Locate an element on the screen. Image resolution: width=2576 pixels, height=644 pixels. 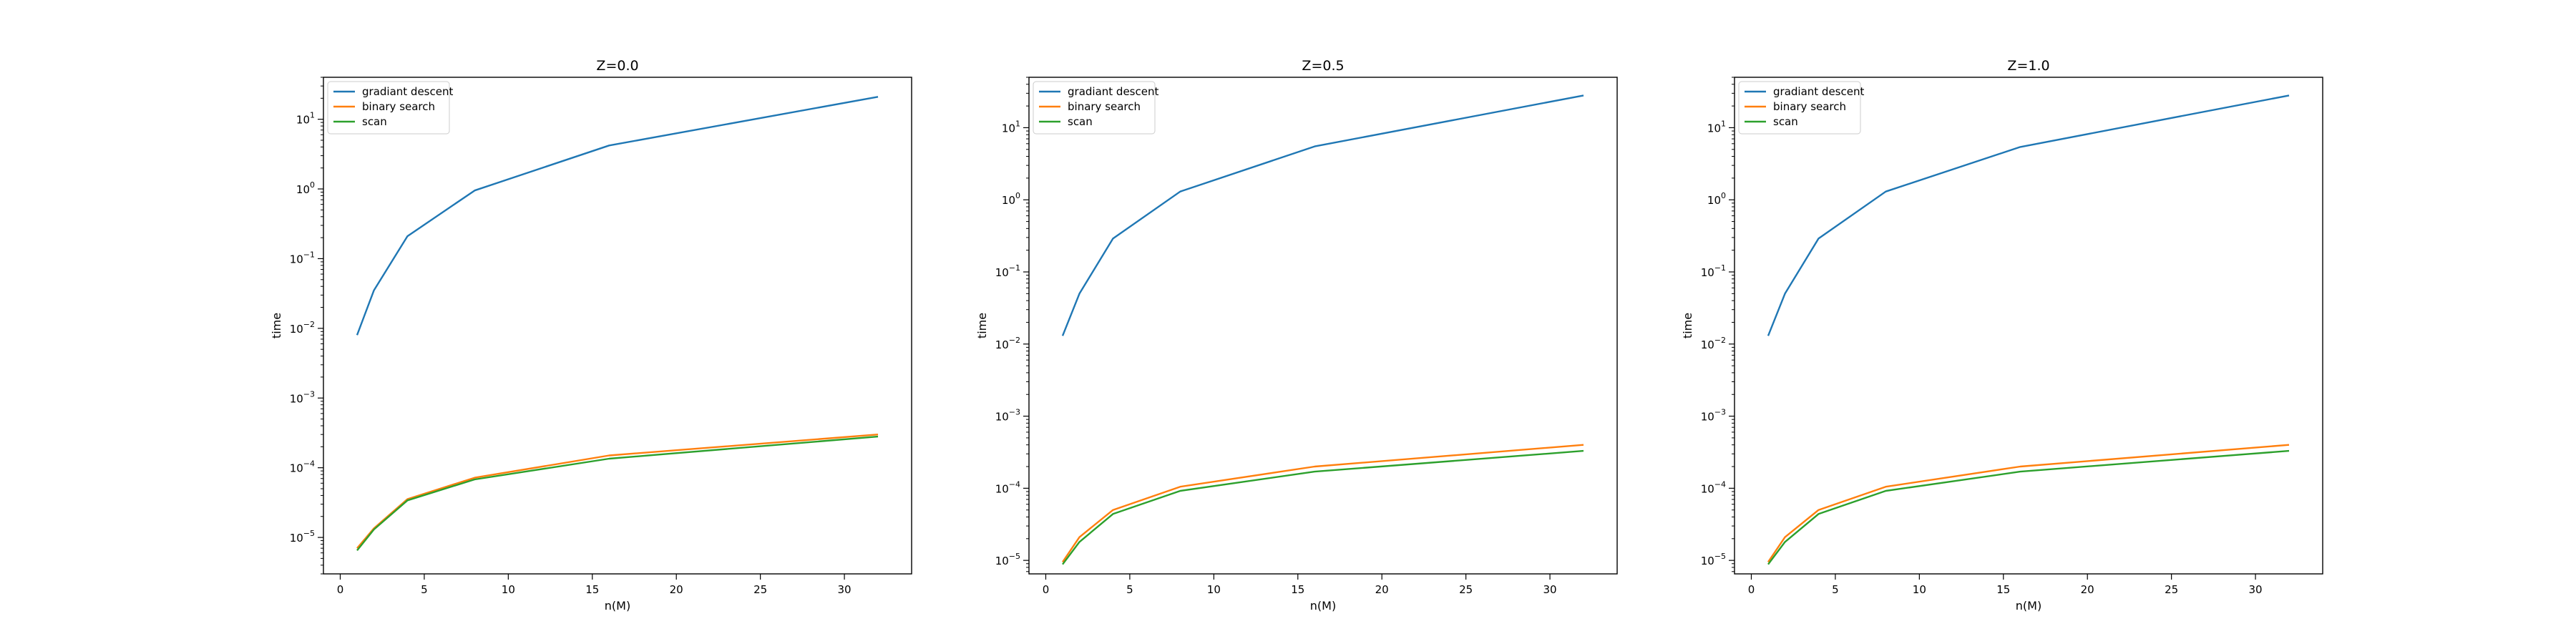
chart-title: Z=0.0 is located at coordinates (617, 66).